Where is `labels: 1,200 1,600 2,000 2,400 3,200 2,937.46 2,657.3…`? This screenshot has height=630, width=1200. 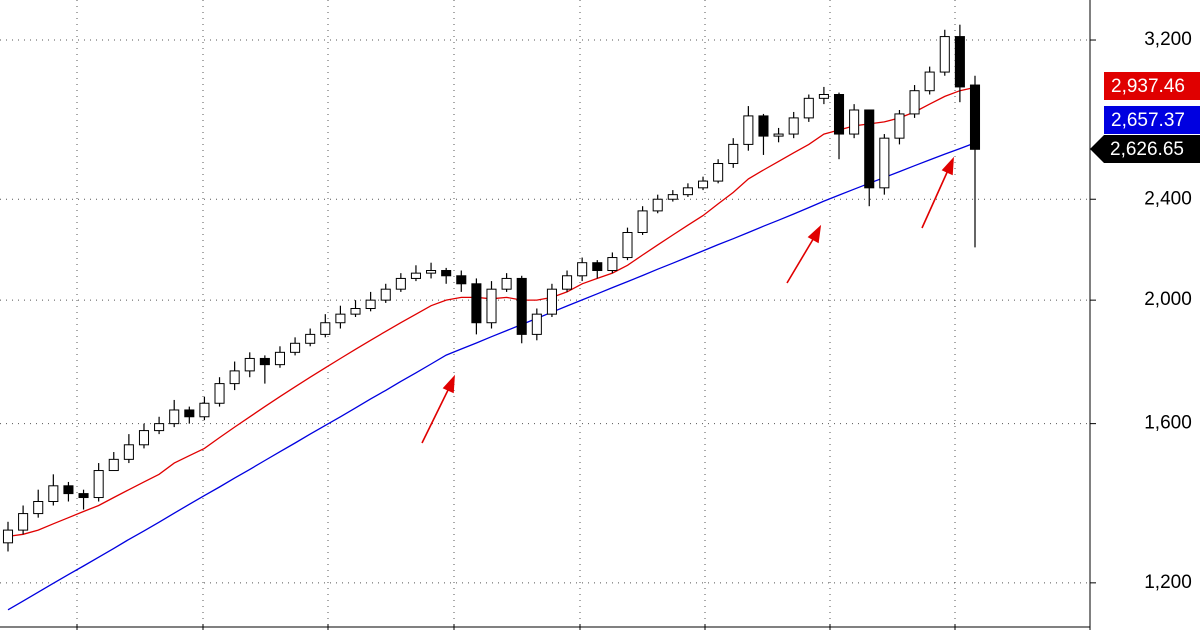
labels: 1,200 1,600 2,000 2,400 3,200 2,937.46 2,657.3… is located at coordinates (1145, 311).